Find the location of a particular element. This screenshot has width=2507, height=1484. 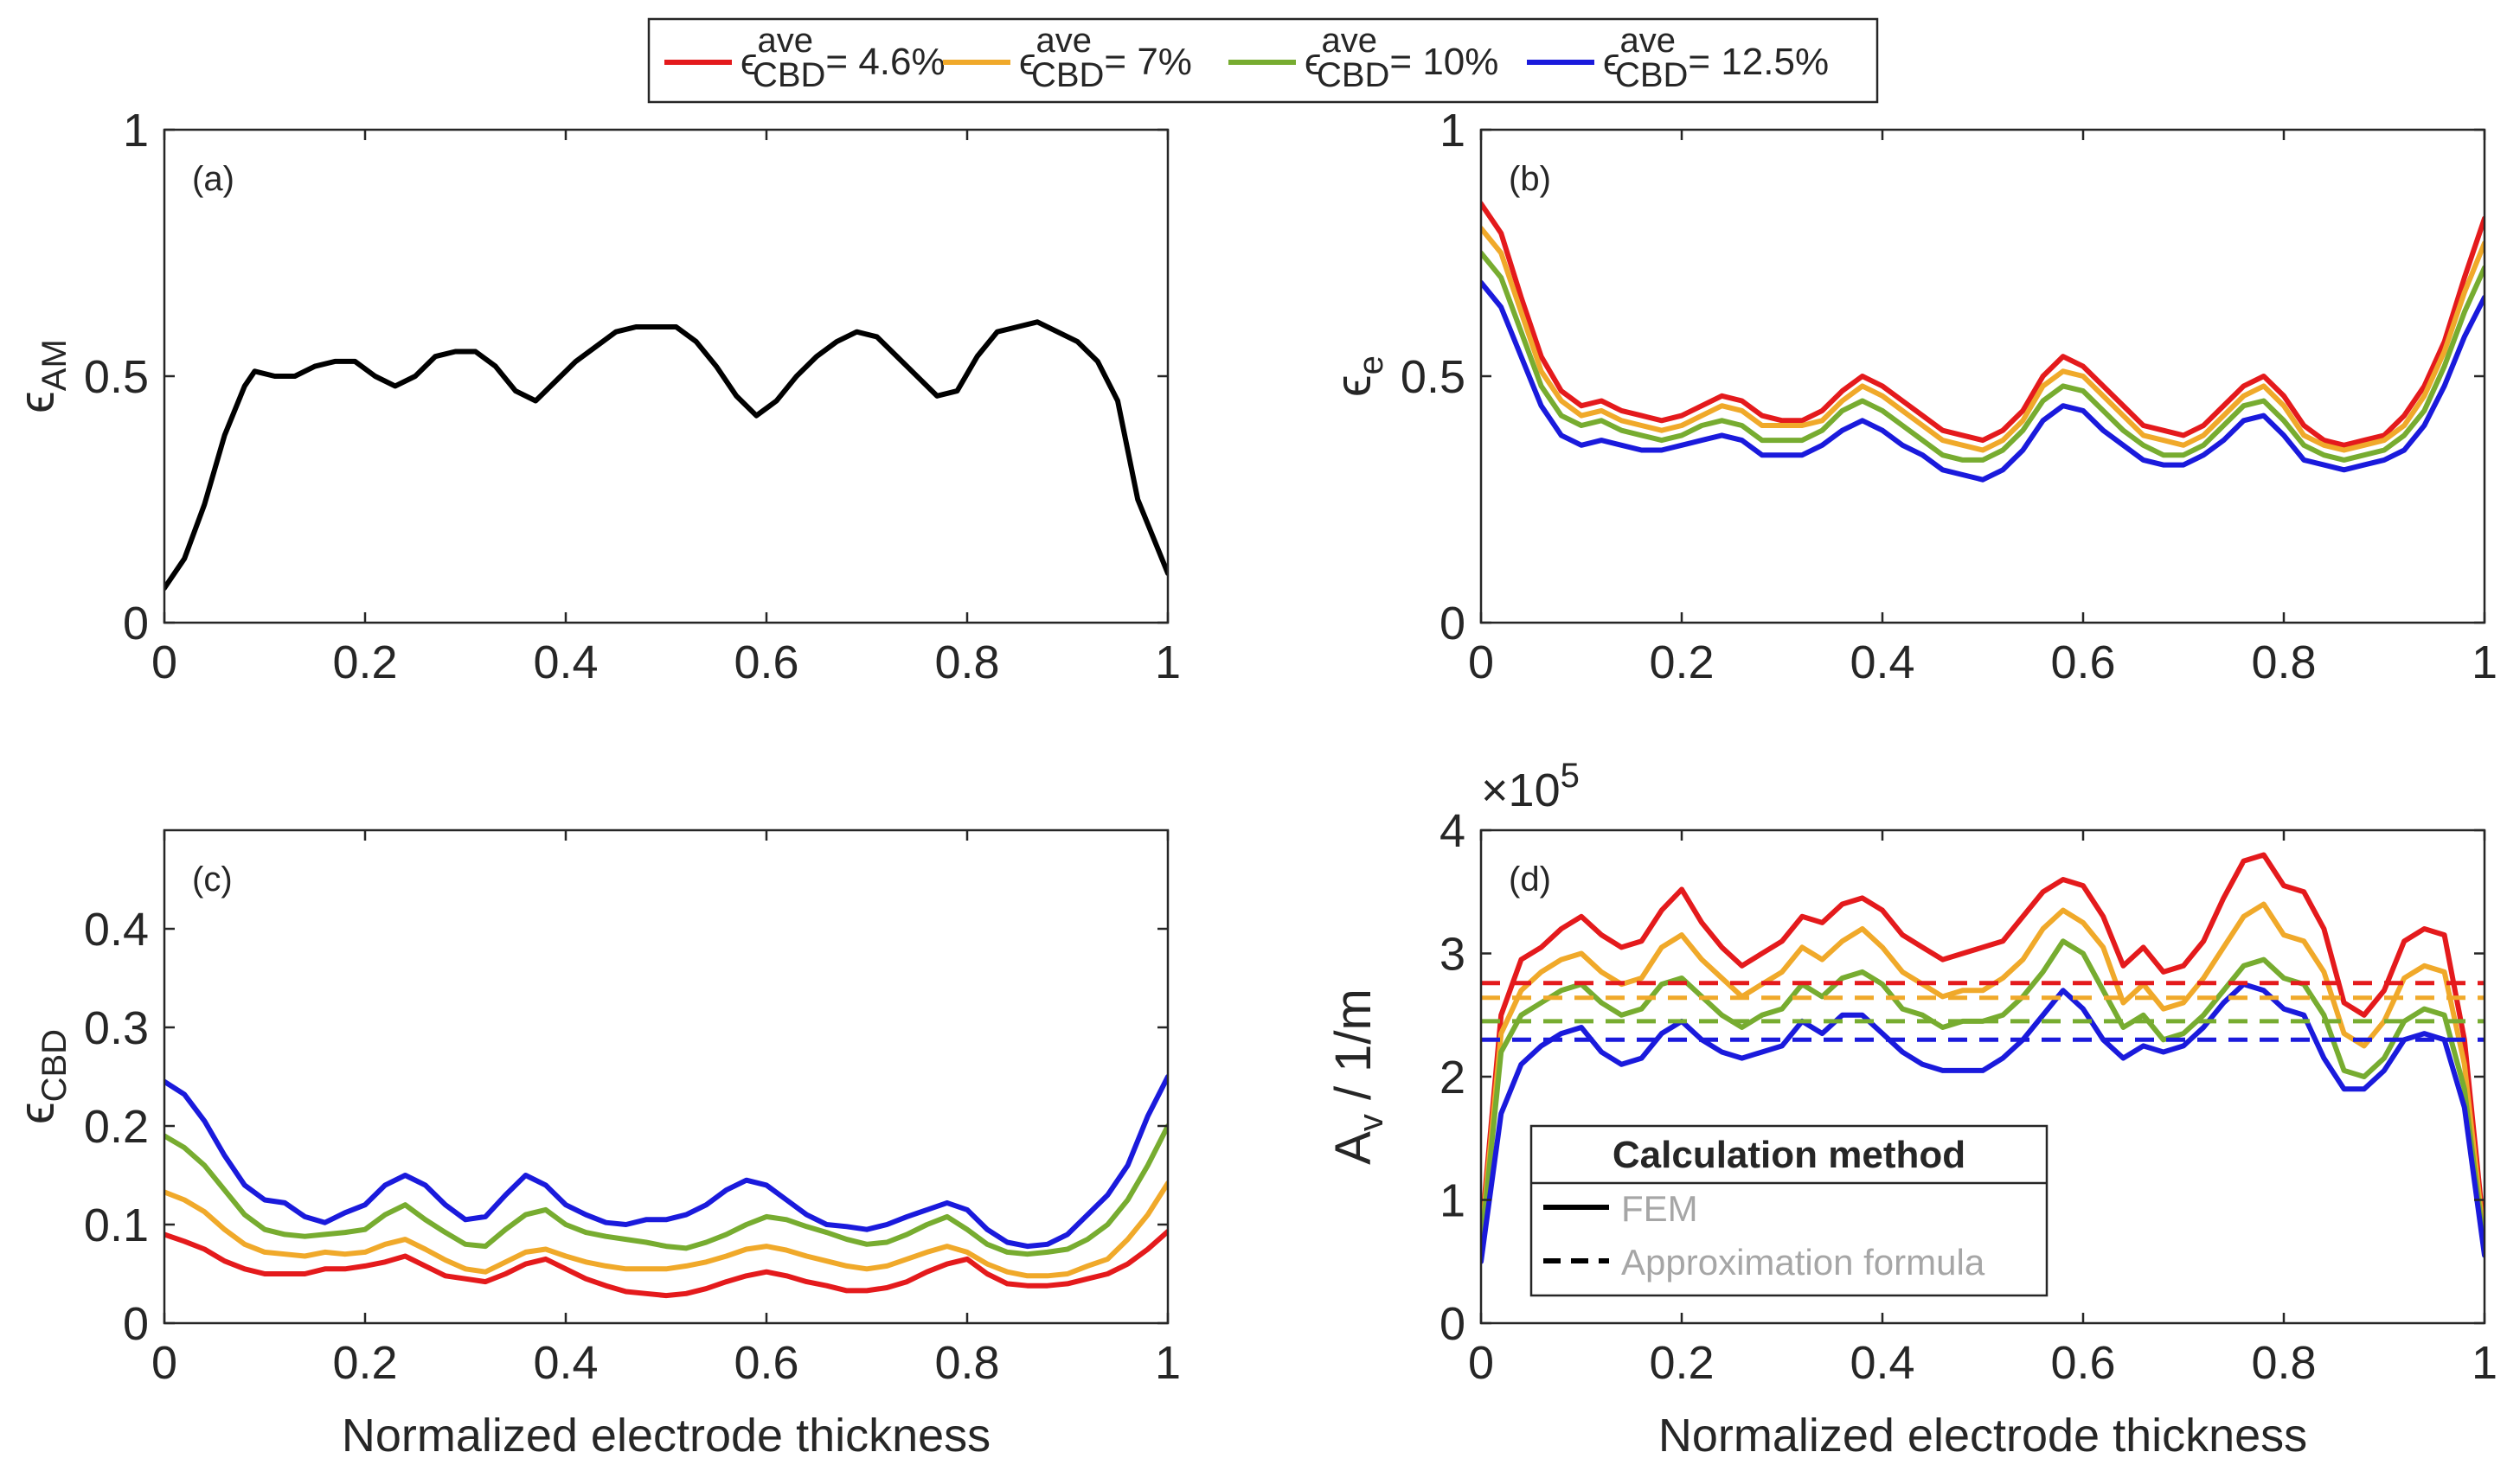

y-tick-label: 3 is located at coordinates (1452, 955).